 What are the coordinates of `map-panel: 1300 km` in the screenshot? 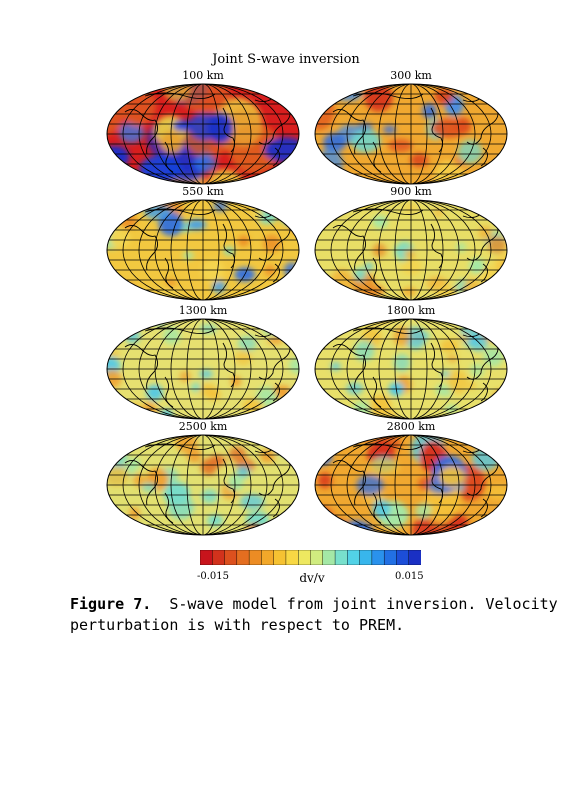 It's located at (203, 365).